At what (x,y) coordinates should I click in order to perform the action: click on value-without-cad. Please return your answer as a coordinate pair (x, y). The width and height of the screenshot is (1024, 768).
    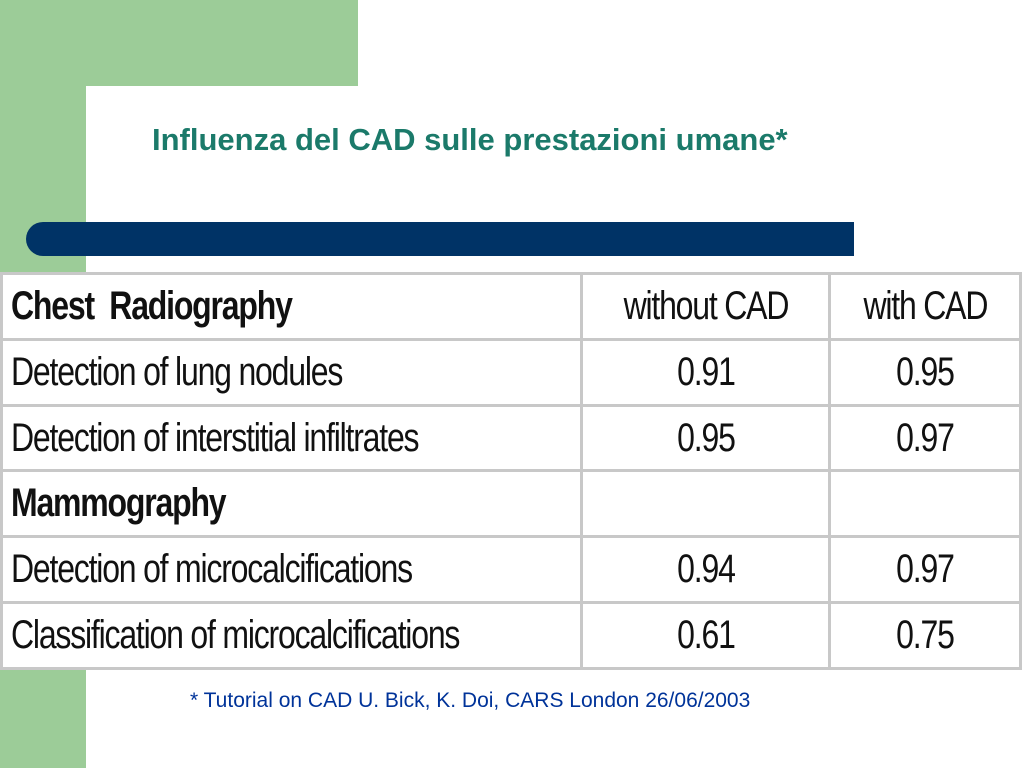
    Looking at the image, I should click on (705, 504).